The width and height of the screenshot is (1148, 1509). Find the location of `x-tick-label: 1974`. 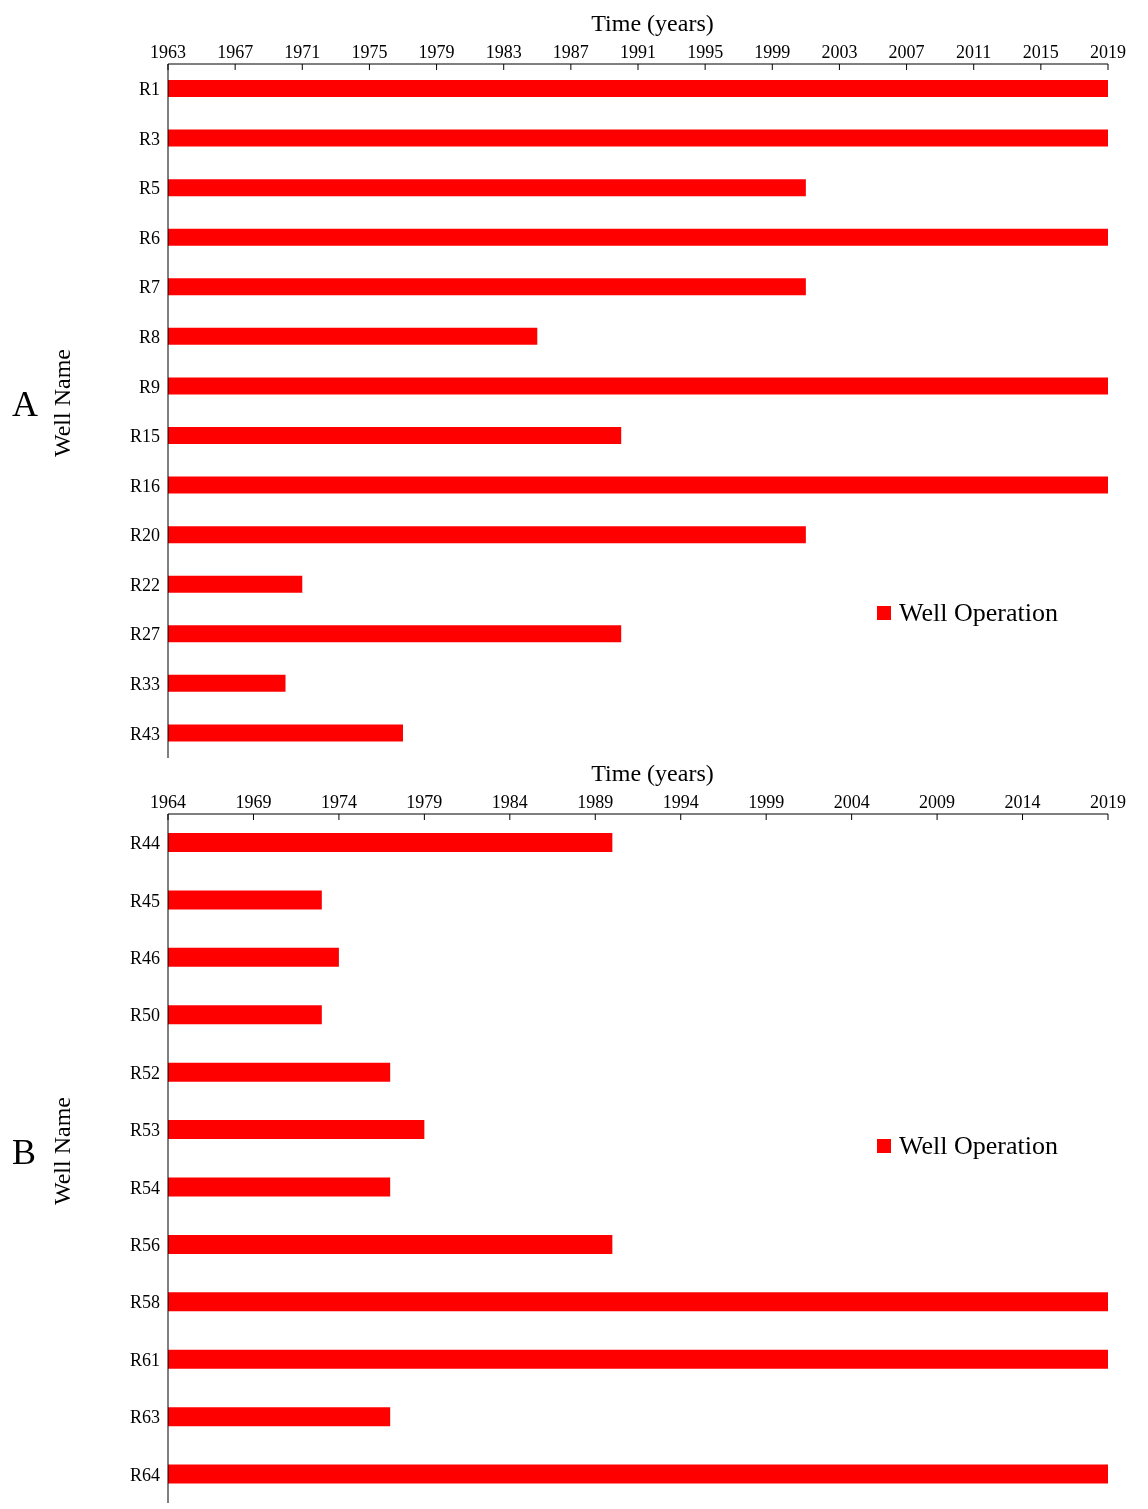

x-tick-label: 1974 is located at coordinates (338, 802).